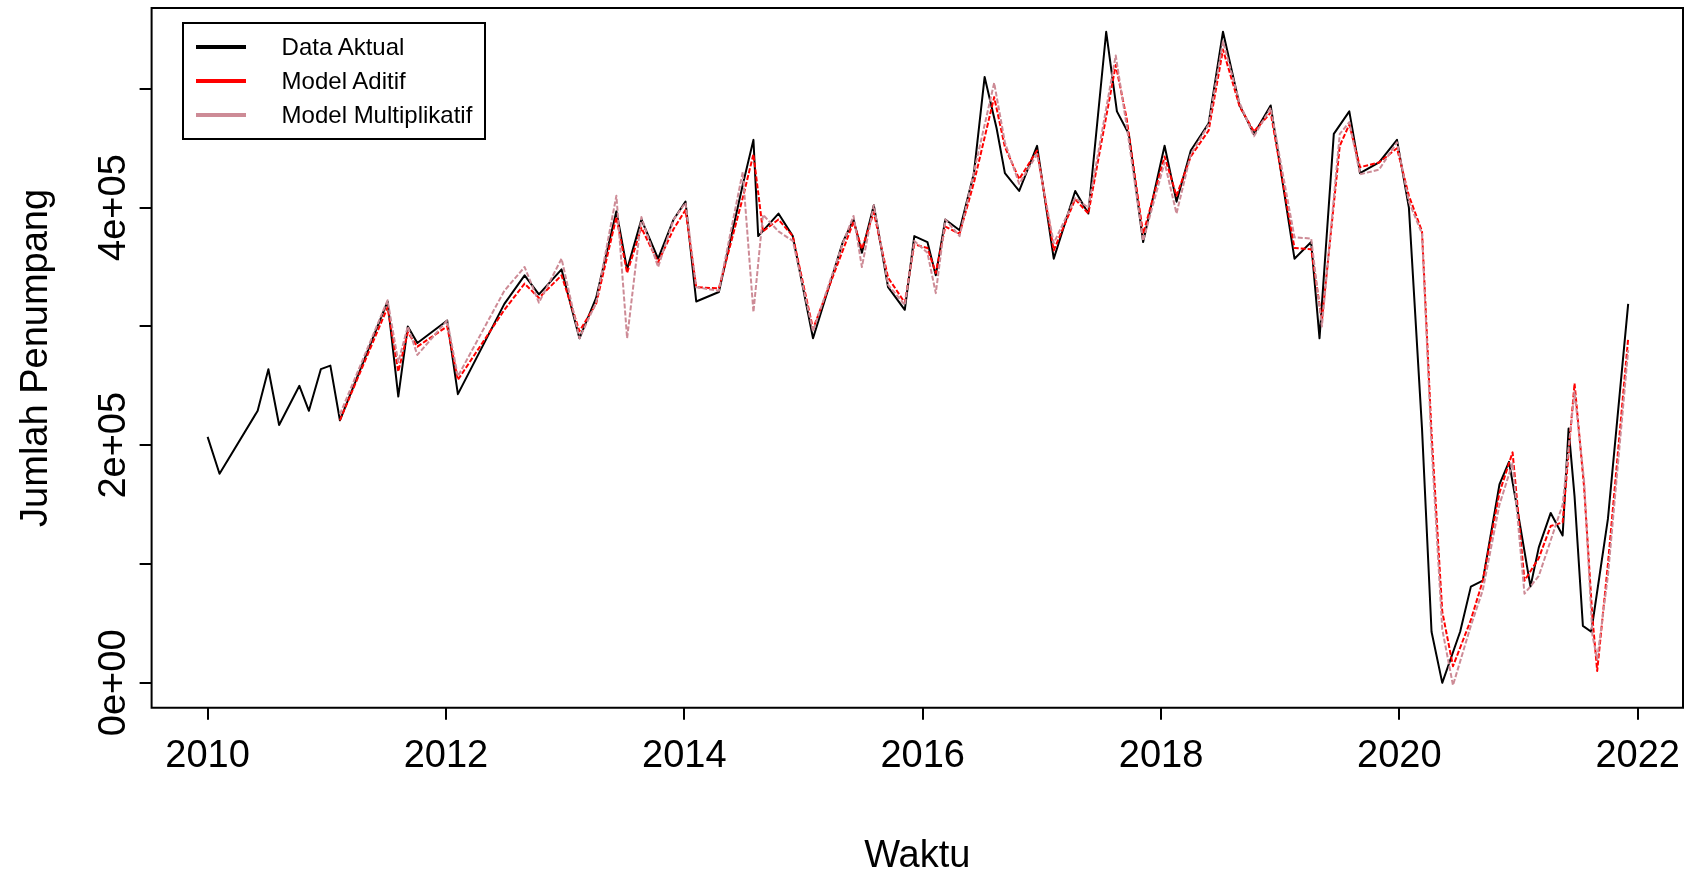 The width and height of the screenshot is (1701, 893). Describe the element at coordinates (922, 754) in the screenshot. I see `x-tick-label: 2016` at that location.